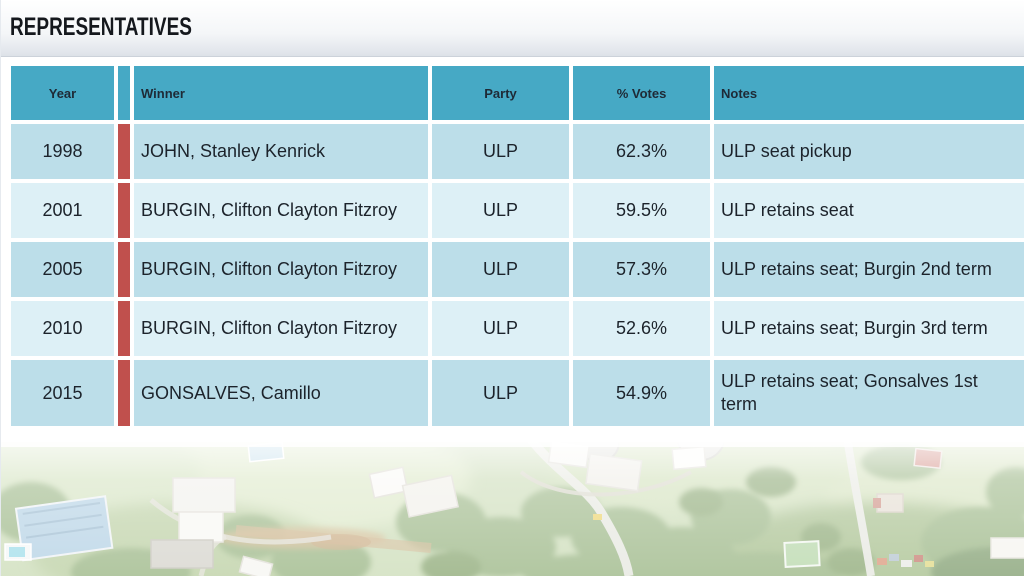  What do you see at coordinates (641, 393) in the screenshot?
I see `votes-cell: 54.9%` at bounding box center [641, 393].